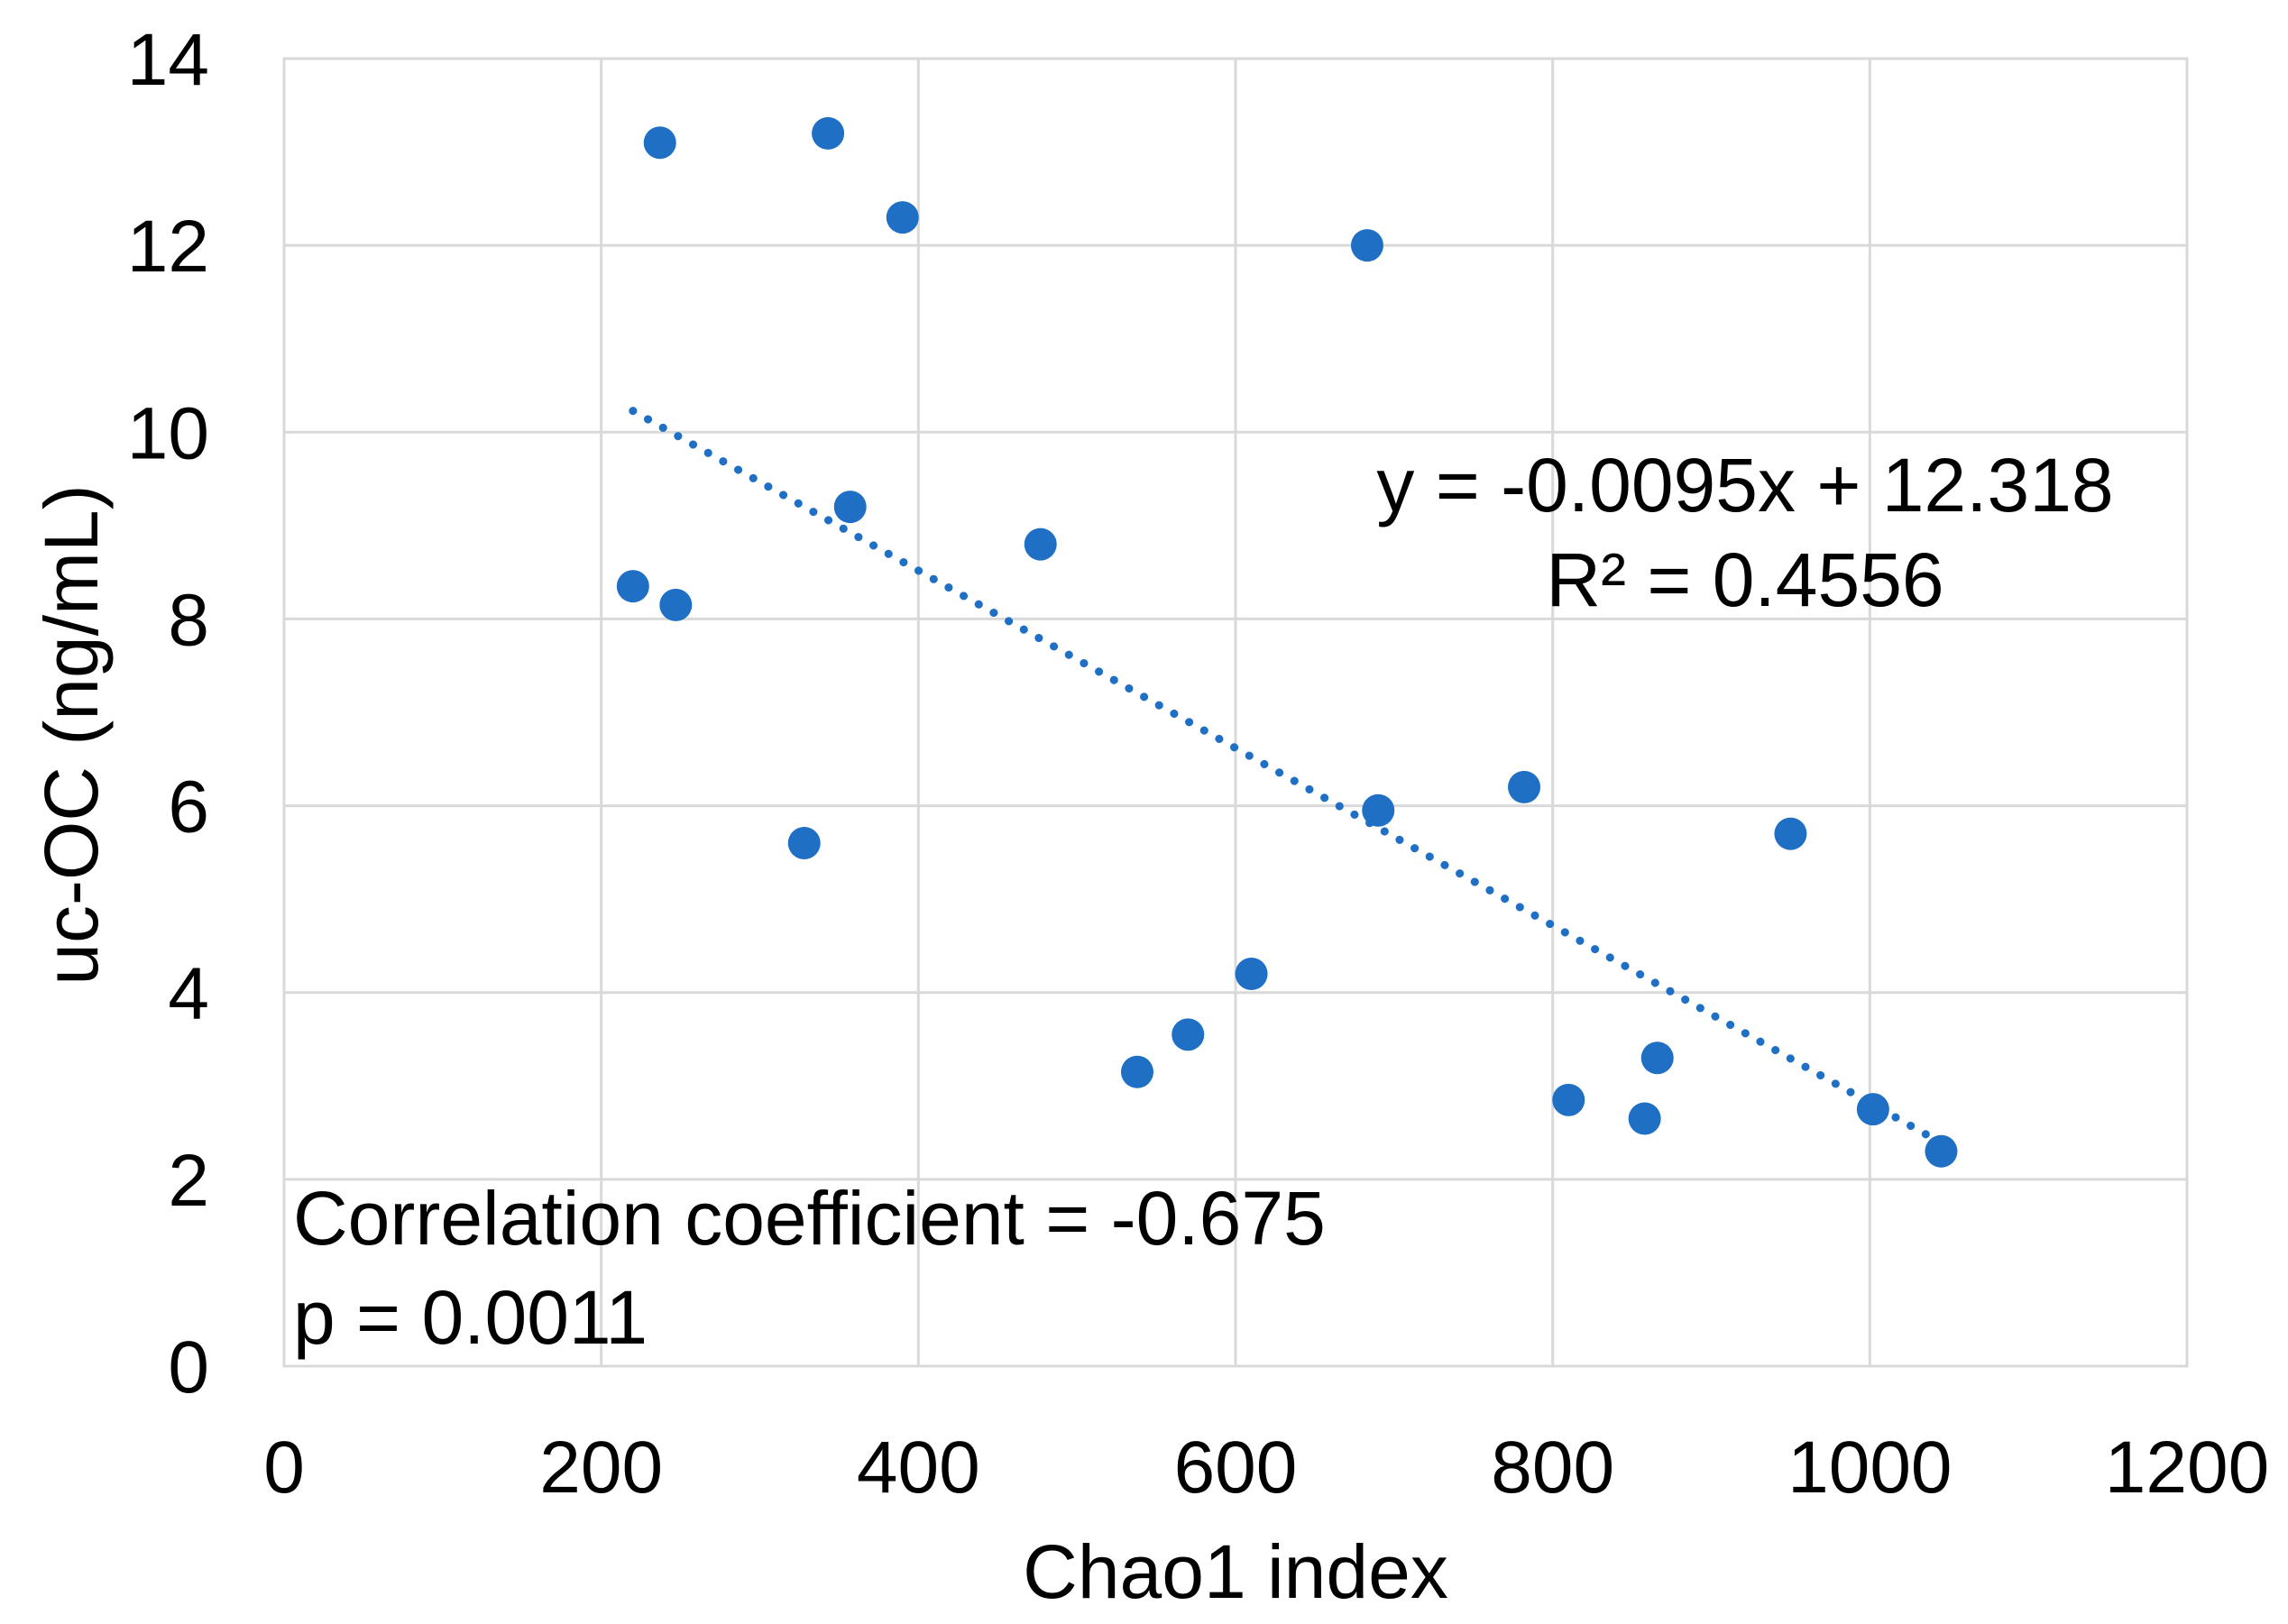 The height and width of the screenshot is (1624, 2288). What do you see at coordinates (168, 433) in the screenshot?
I see `y-tick-label: 10` at bounding box center [168, 433].